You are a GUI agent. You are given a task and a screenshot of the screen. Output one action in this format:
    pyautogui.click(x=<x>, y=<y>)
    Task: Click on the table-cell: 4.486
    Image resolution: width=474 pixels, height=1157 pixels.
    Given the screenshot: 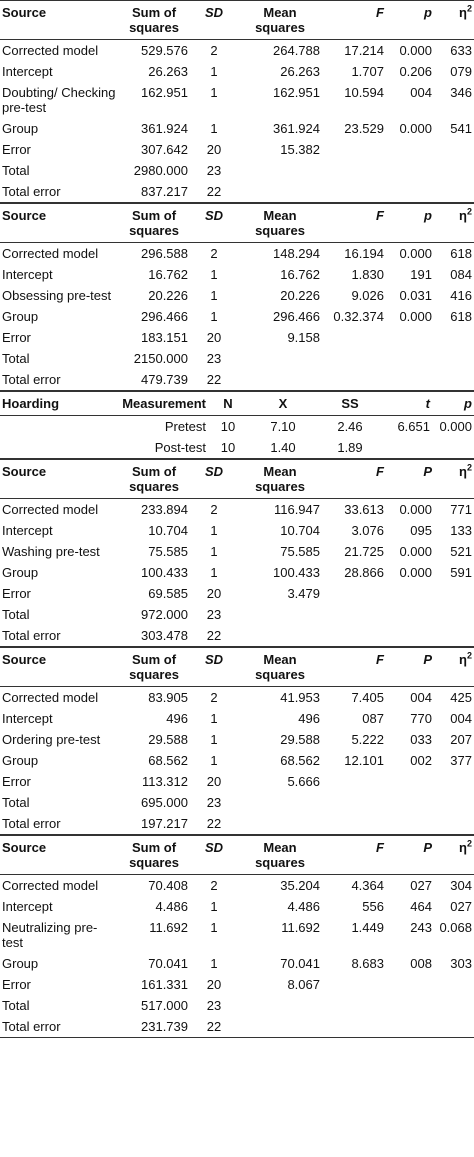 What is the action you would take?
    pyautogui.click(x=303, y=906)
    